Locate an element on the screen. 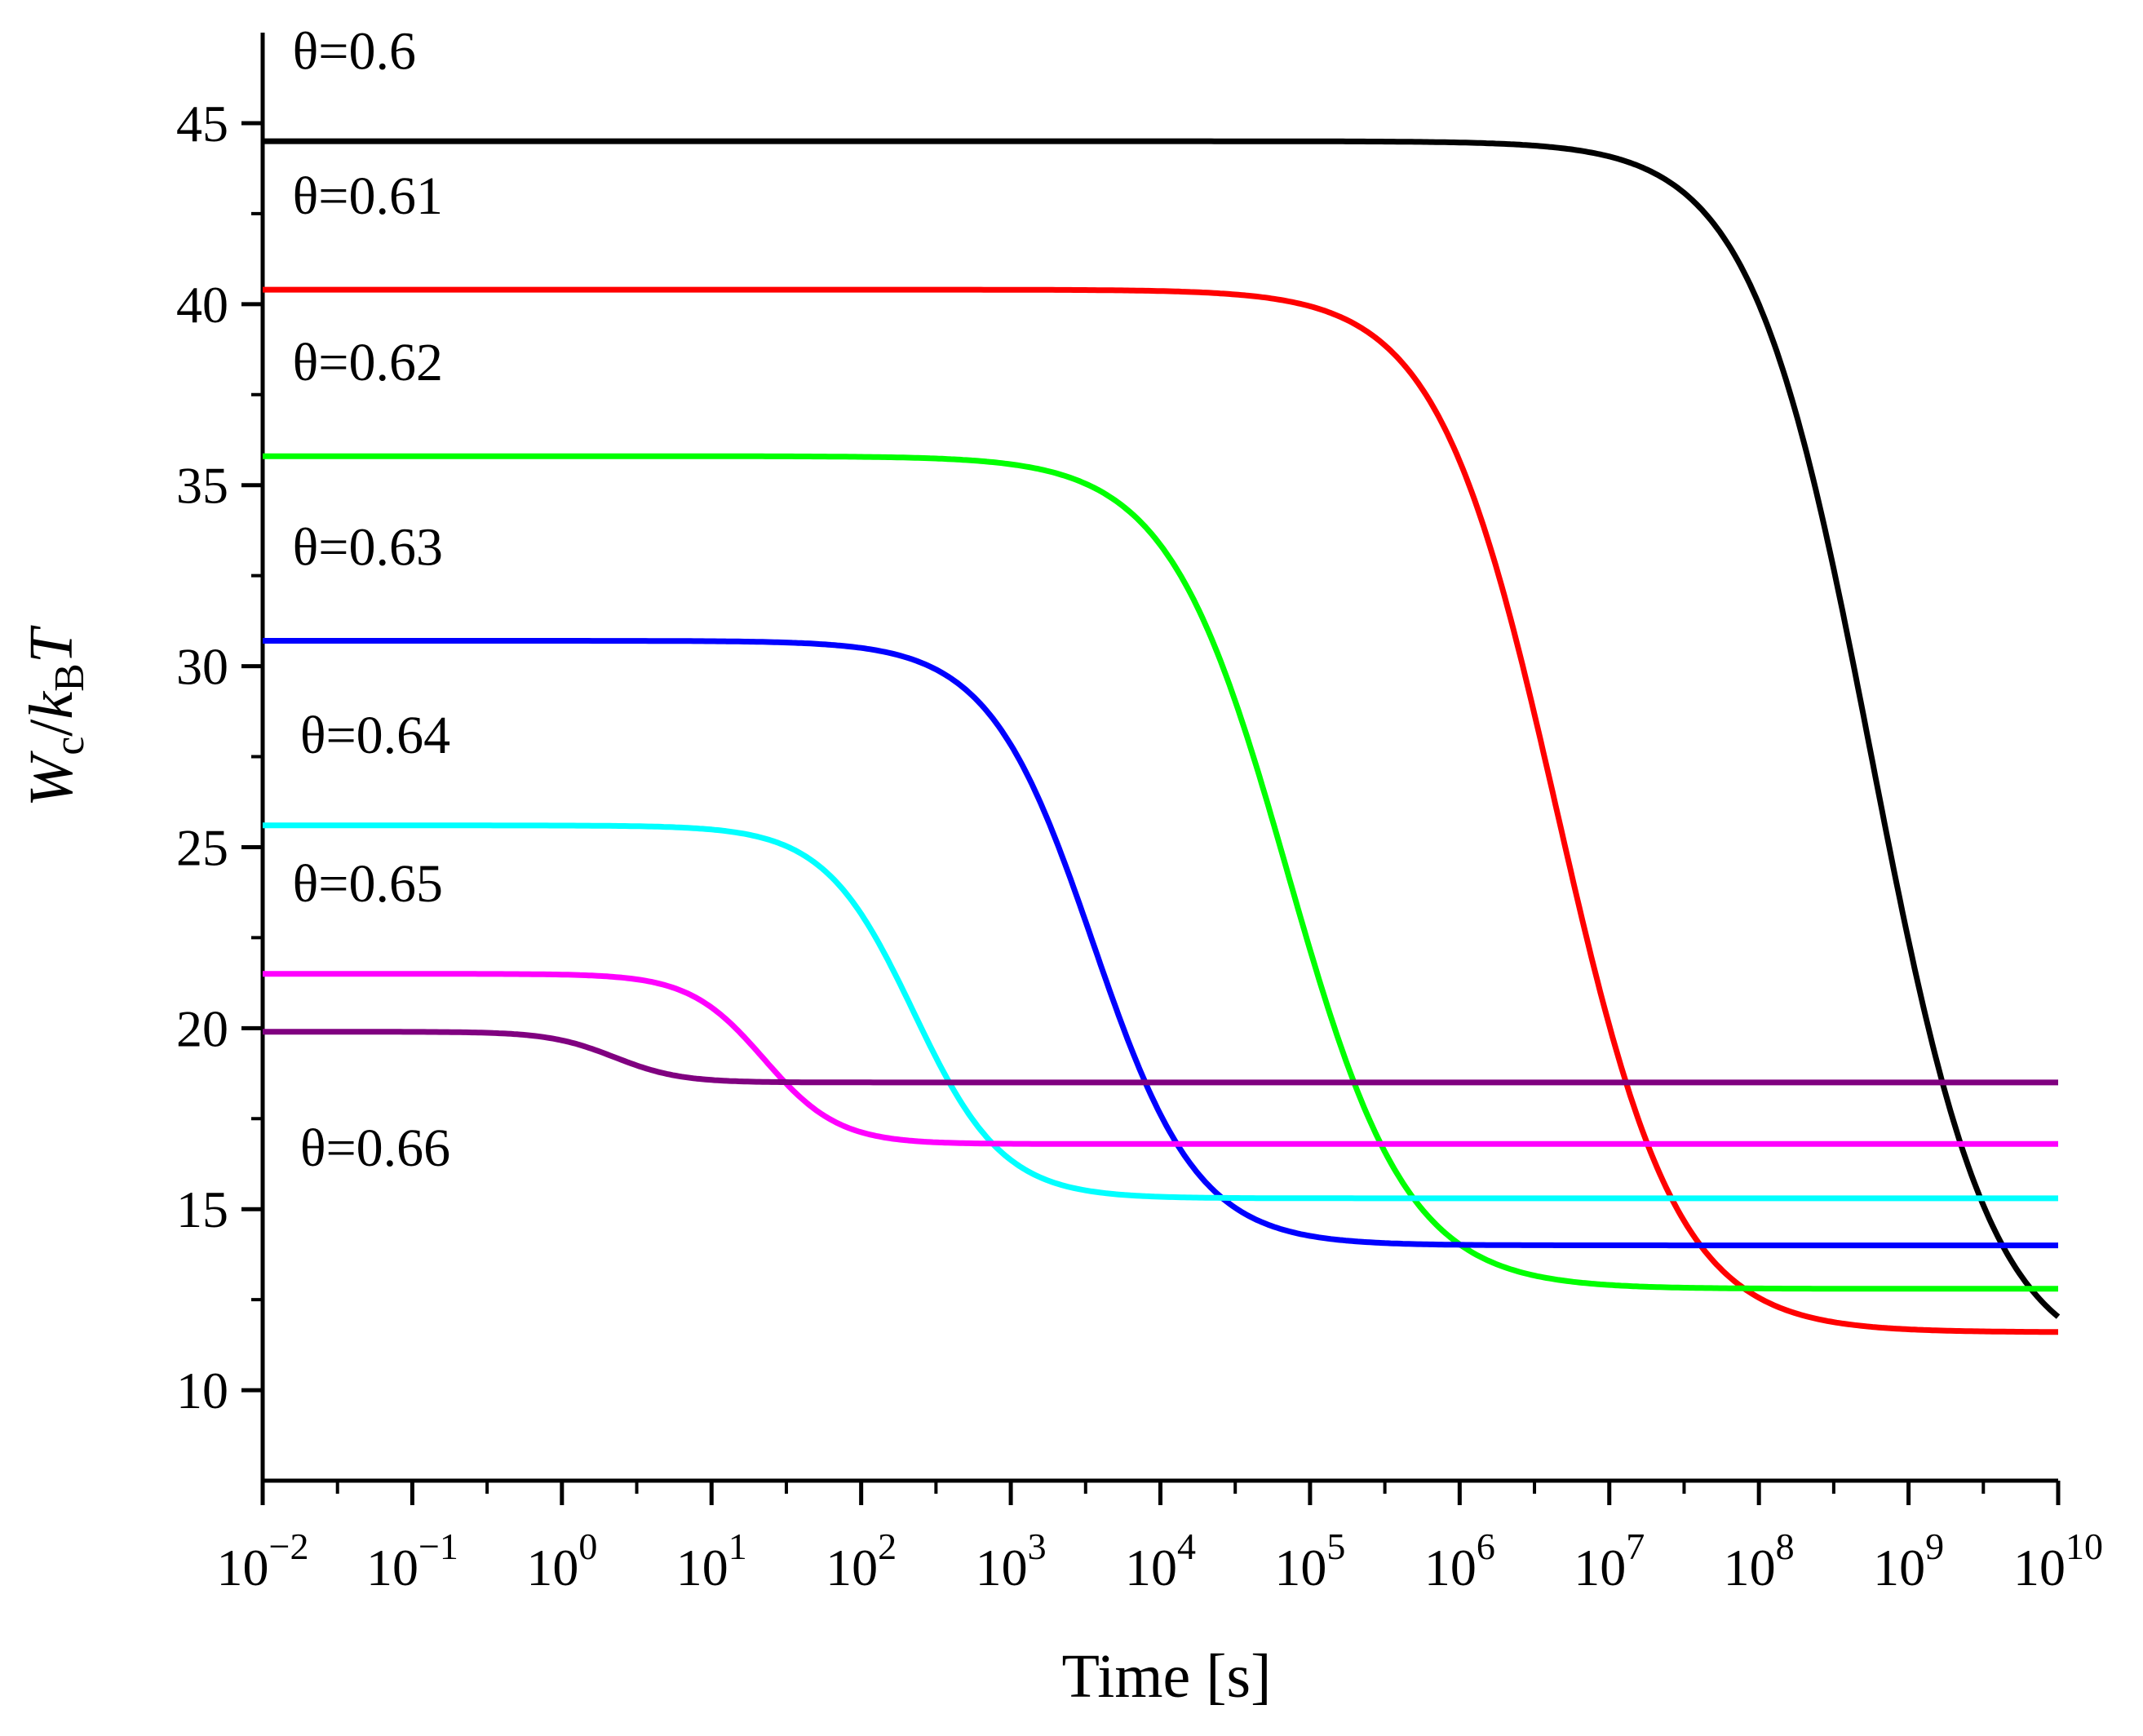  y-tick-label: 40 is located at coordinates (202, 305).